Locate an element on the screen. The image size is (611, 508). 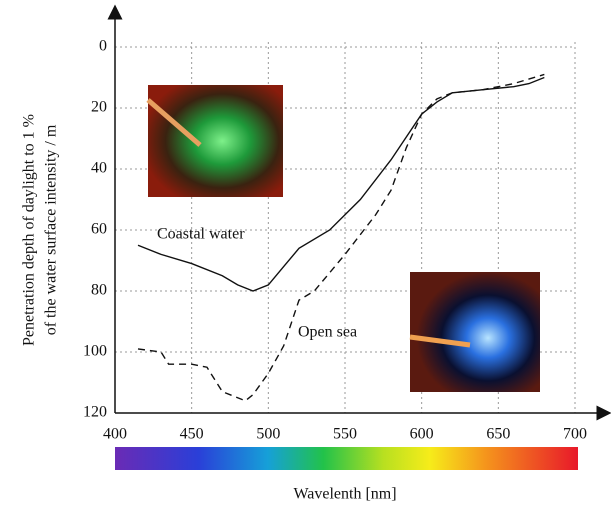
x-axis-label: Wavelenth [nm] is located at coordinates (344, 494).